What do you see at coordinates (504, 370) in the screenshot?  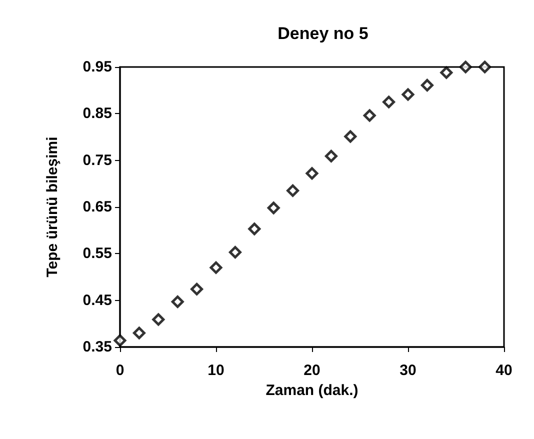 I see `x-tick-label: 40` at bounding box center [504, 370].